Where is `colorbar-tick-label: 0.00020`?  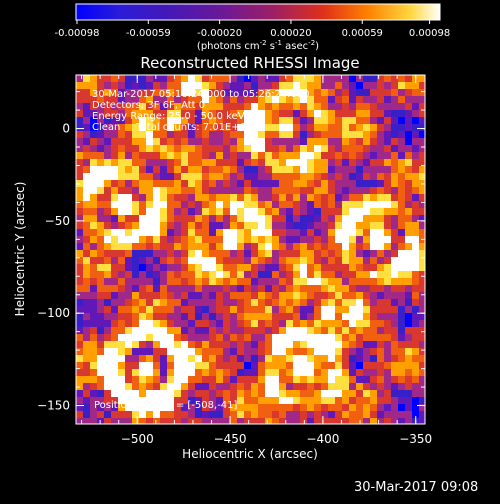
colorbar-tick-label: 0.00020 is located at coordinates (290, 33).